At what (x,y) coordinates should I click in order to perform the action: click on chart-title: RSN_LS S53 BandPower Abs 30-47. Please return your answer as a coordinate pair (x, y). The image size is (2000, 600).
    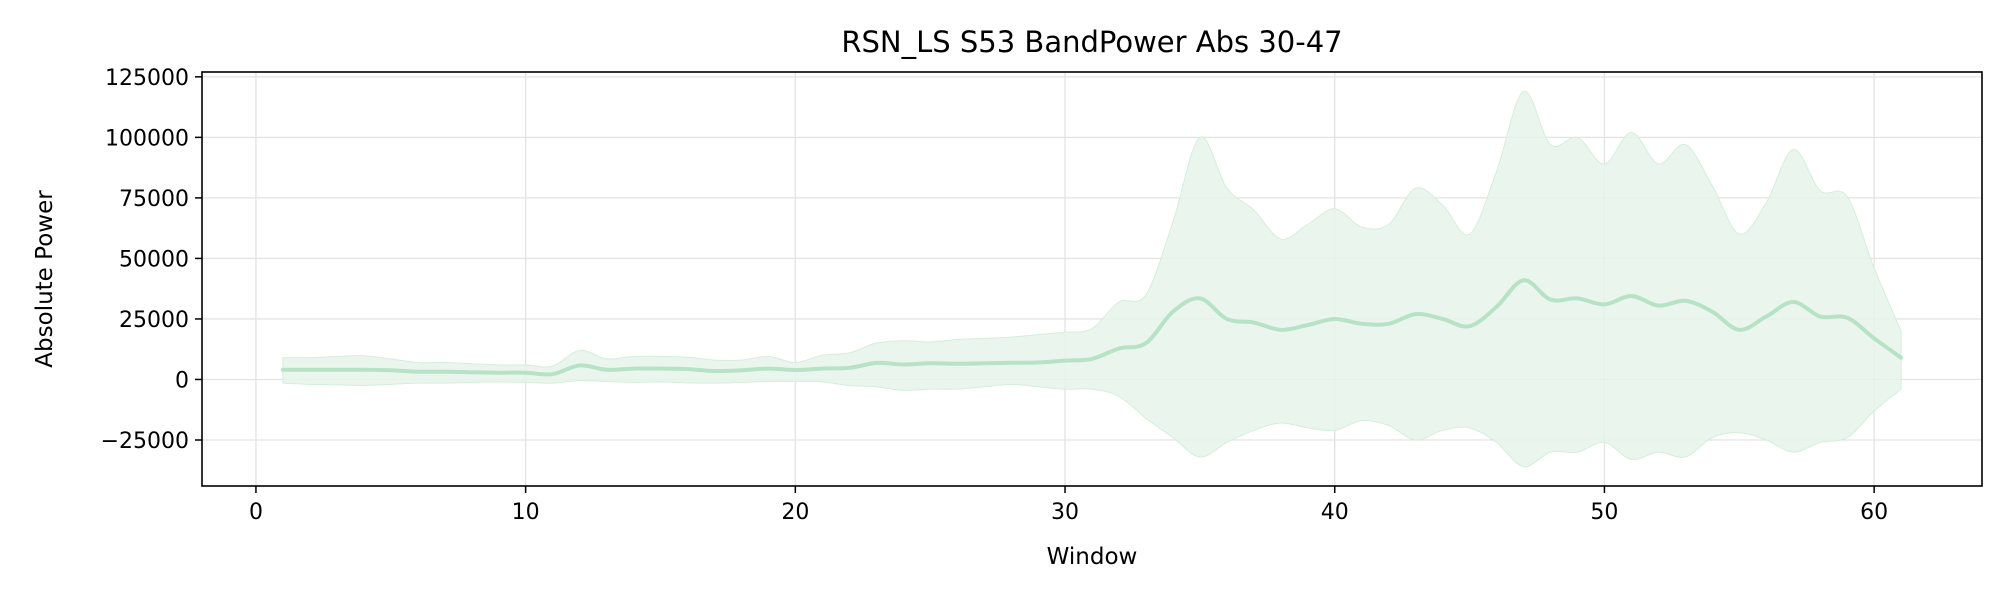
    Looking at the image, I should click on (1091, 42).